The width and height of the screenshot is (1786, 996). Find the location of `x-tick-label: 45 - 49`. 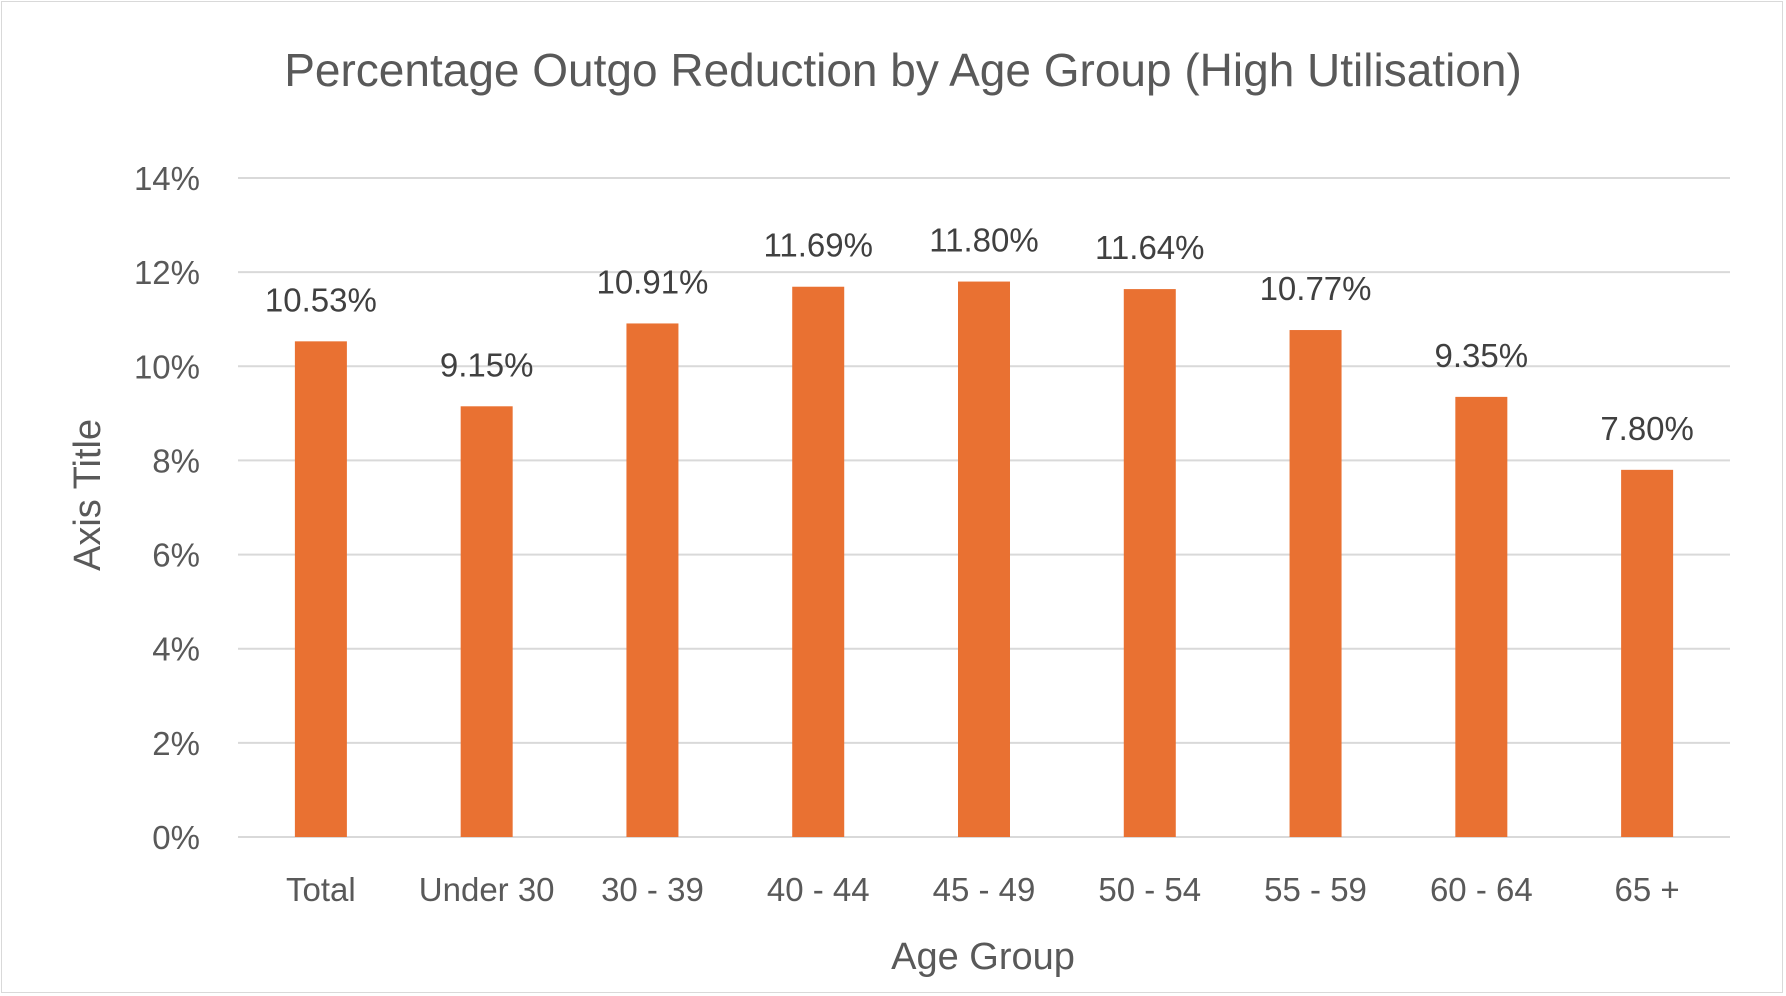

x-tick-label: 45 - 49 is located at coordinates (984, 889).